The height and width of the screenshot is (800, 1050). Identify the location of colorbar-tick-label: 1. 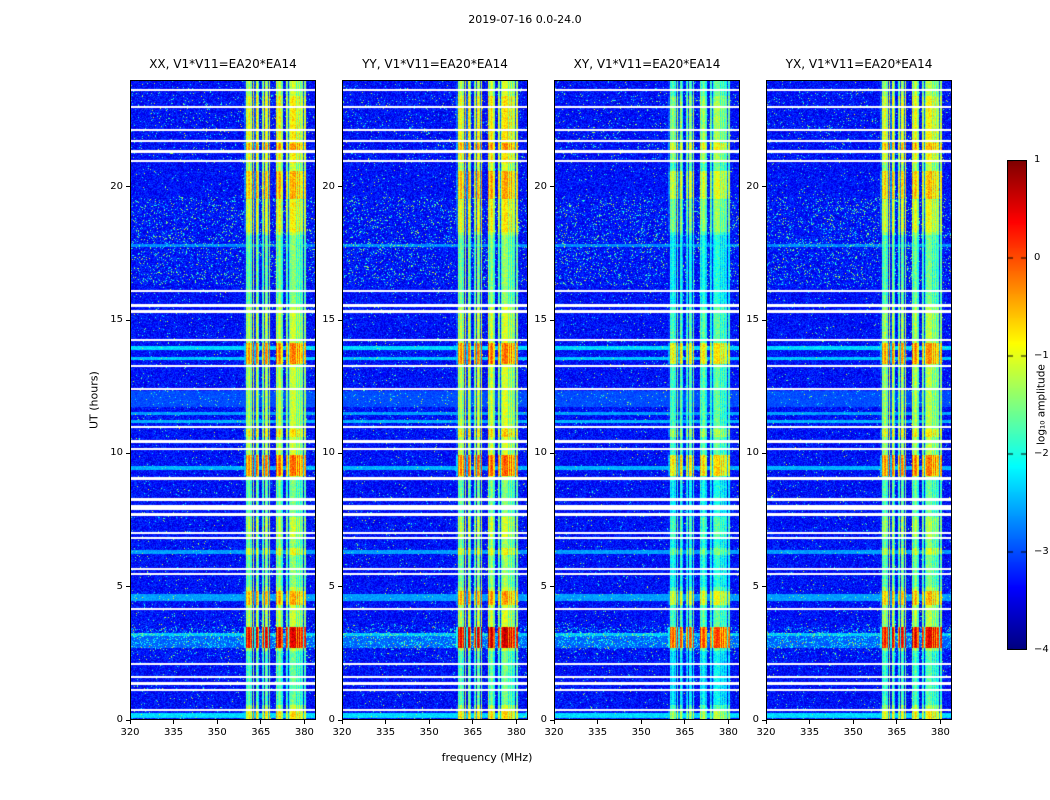
(1037, 159).